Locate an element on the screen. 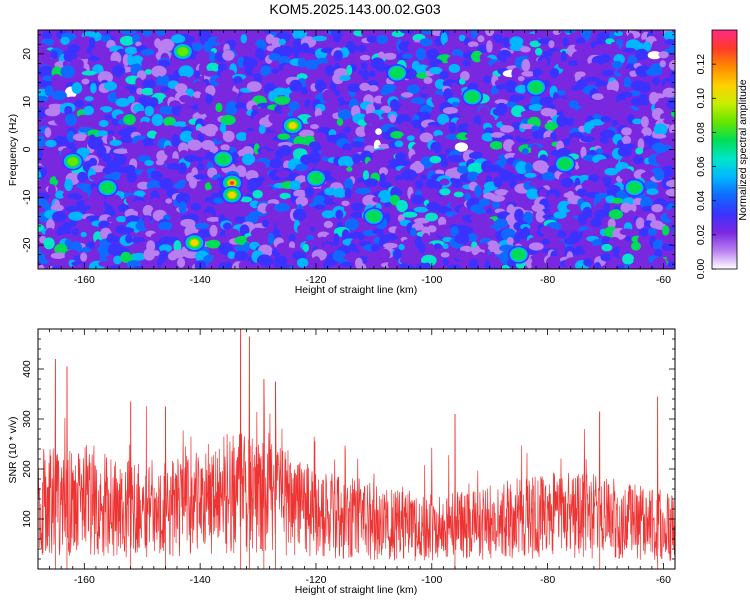  colorbar-tick-label: 0.10 is located at coordinates (701, 98).